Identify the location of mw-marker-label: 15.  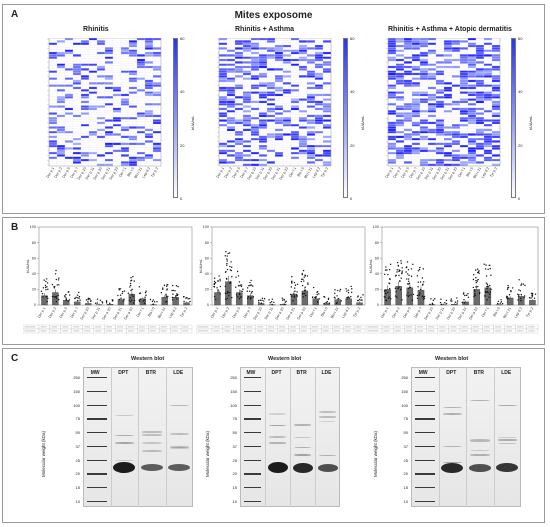
(234, 488).